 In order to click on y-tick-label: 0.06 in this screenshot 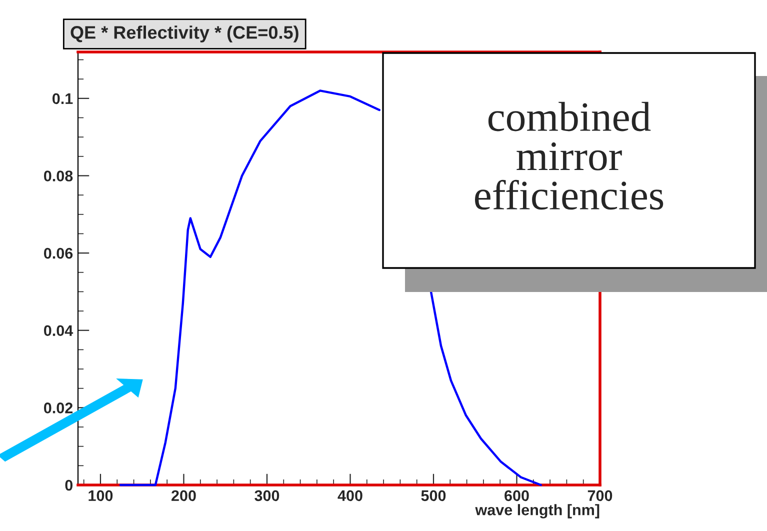, I will do `click(58, 253)`.